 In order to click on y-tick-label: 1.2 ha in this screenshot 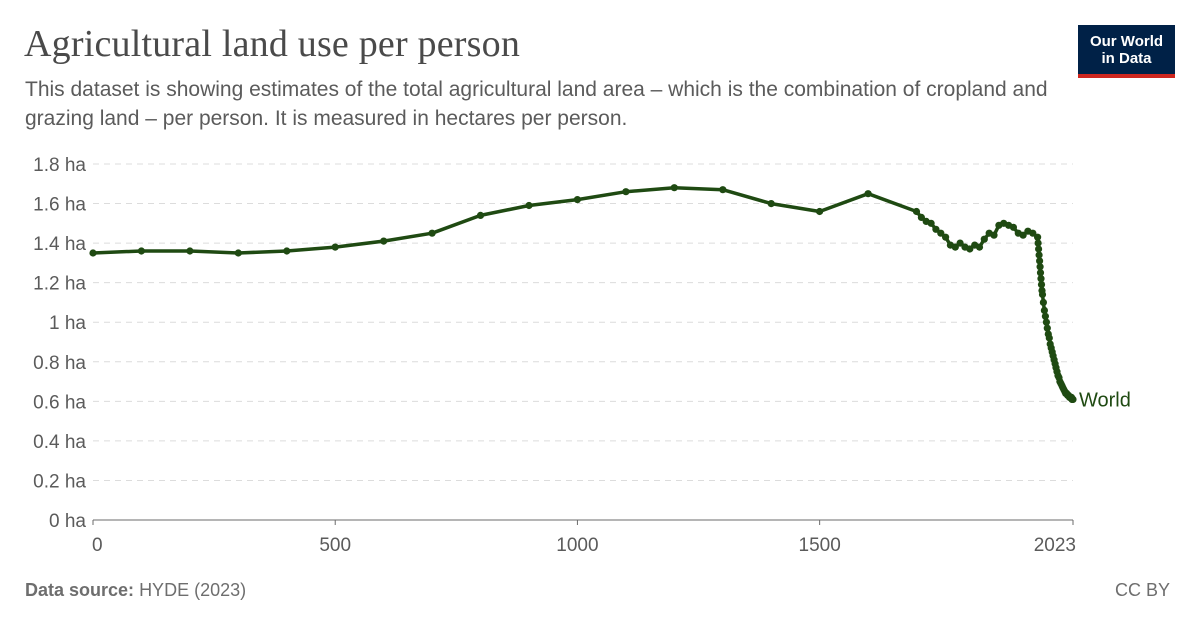, I will do `click(59, 284)`.